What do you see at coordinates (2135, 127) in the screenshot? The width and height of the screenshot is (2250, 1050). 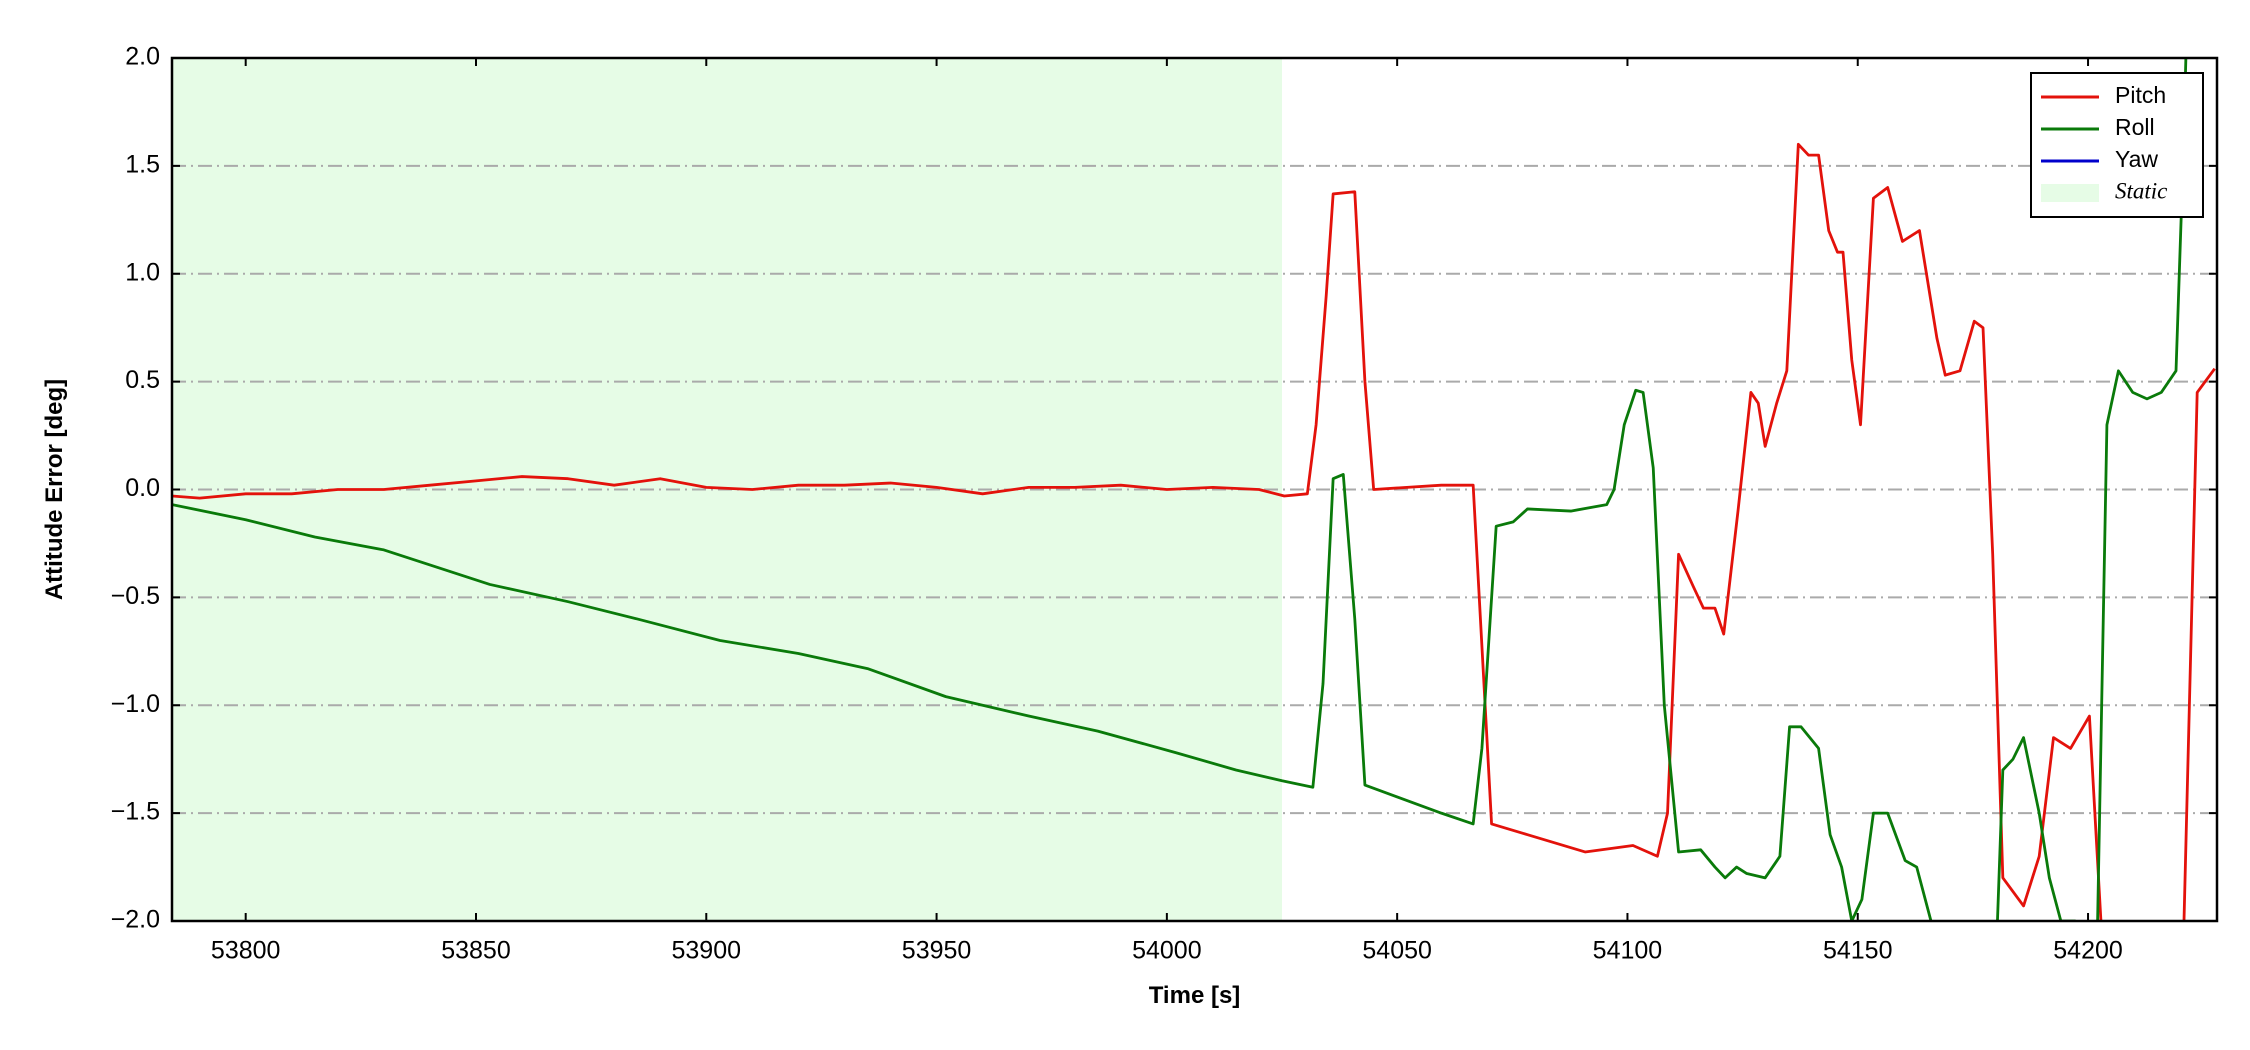 I see `legend-label: Roll` at bounding box center [2135, 127].